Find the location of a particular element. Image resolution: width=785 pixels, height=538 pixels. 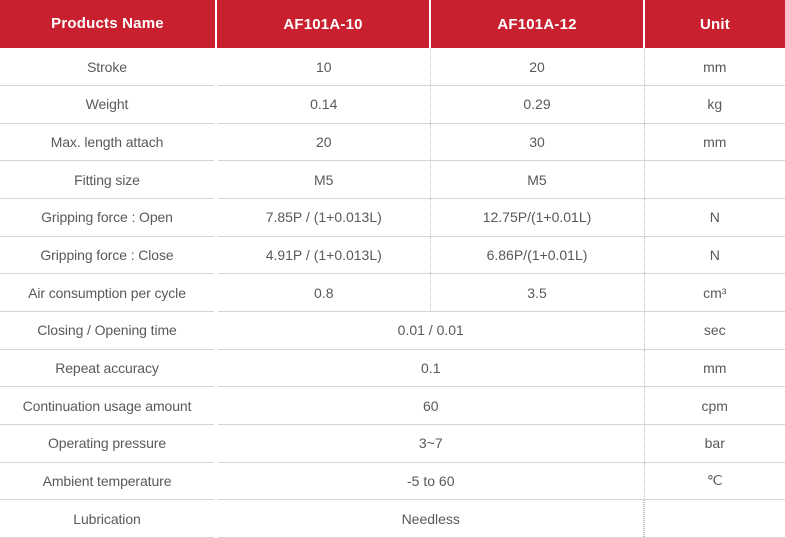

row-value-af101a-10: 0.14 is located at coordinates (323, 104).